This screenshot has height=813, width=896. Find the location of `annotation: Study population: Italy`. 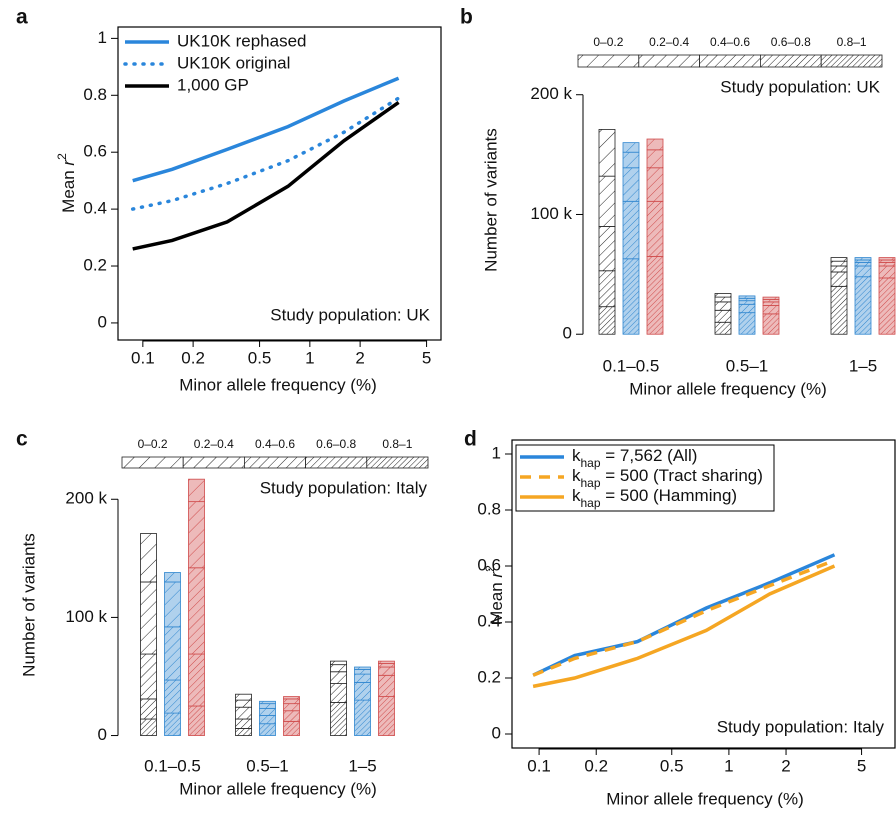

annotation: Study population: Italy is located at coordinates (344, 487).